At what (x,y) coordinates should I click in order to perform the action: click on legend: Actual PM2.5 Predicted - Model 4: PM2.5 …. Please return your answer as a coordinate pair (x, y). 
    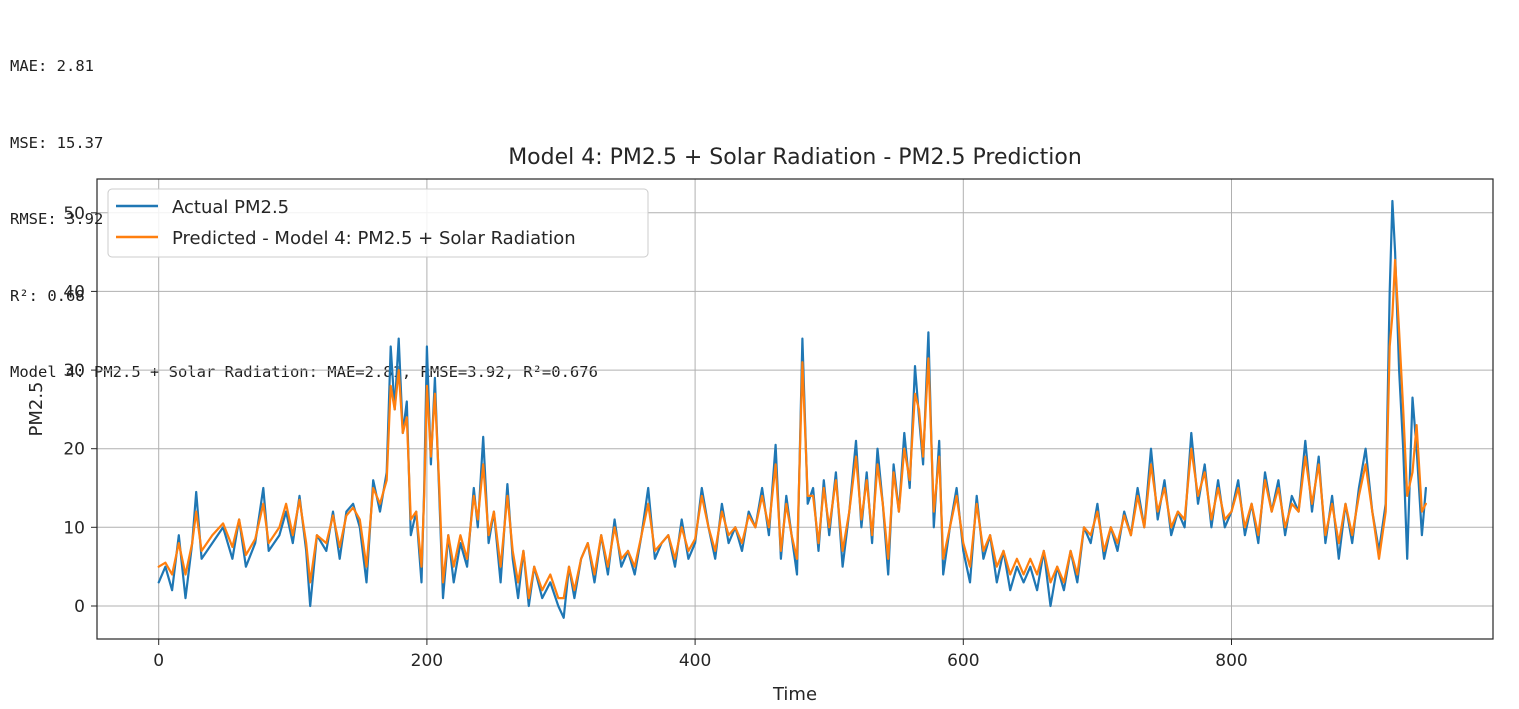
    Looking at the image, I should click on (378, 223).